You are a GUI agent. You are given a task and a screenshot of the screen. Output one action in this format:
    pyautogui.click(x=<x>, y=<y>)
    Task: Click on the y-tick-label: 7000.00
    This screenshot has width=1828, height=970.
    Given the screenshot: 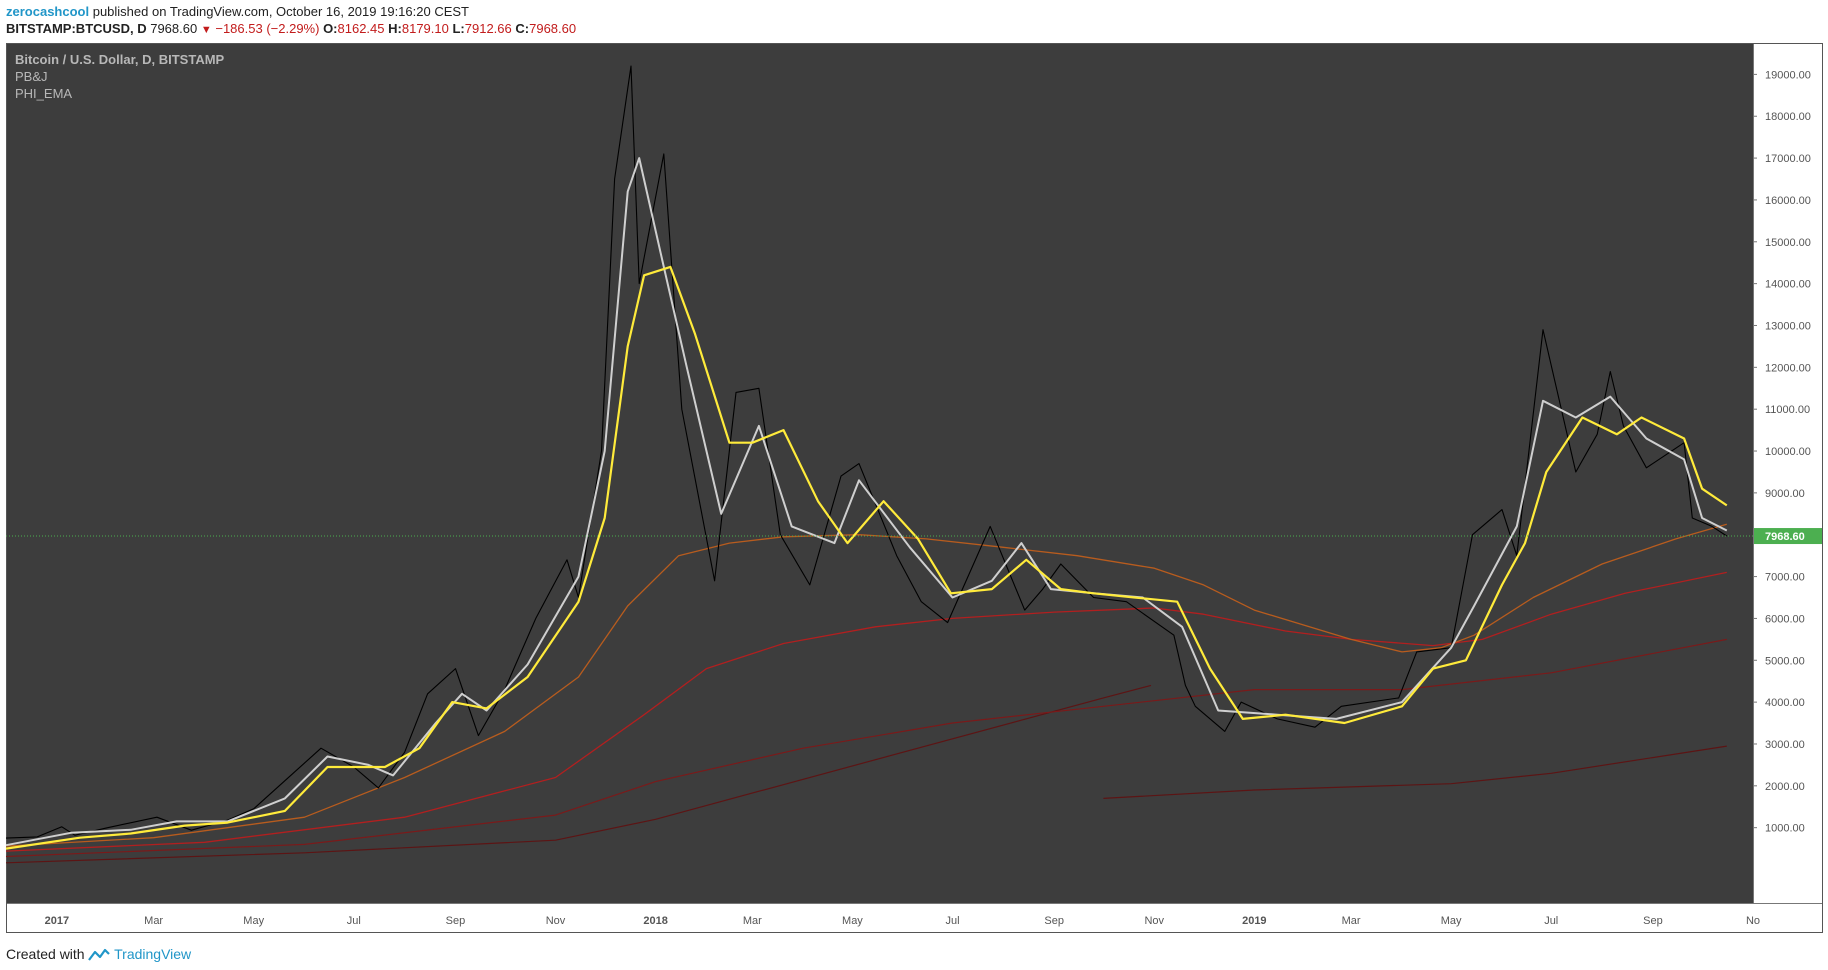 What is the action you would take?
    pyautogui.click(x=1785, y=578)
    